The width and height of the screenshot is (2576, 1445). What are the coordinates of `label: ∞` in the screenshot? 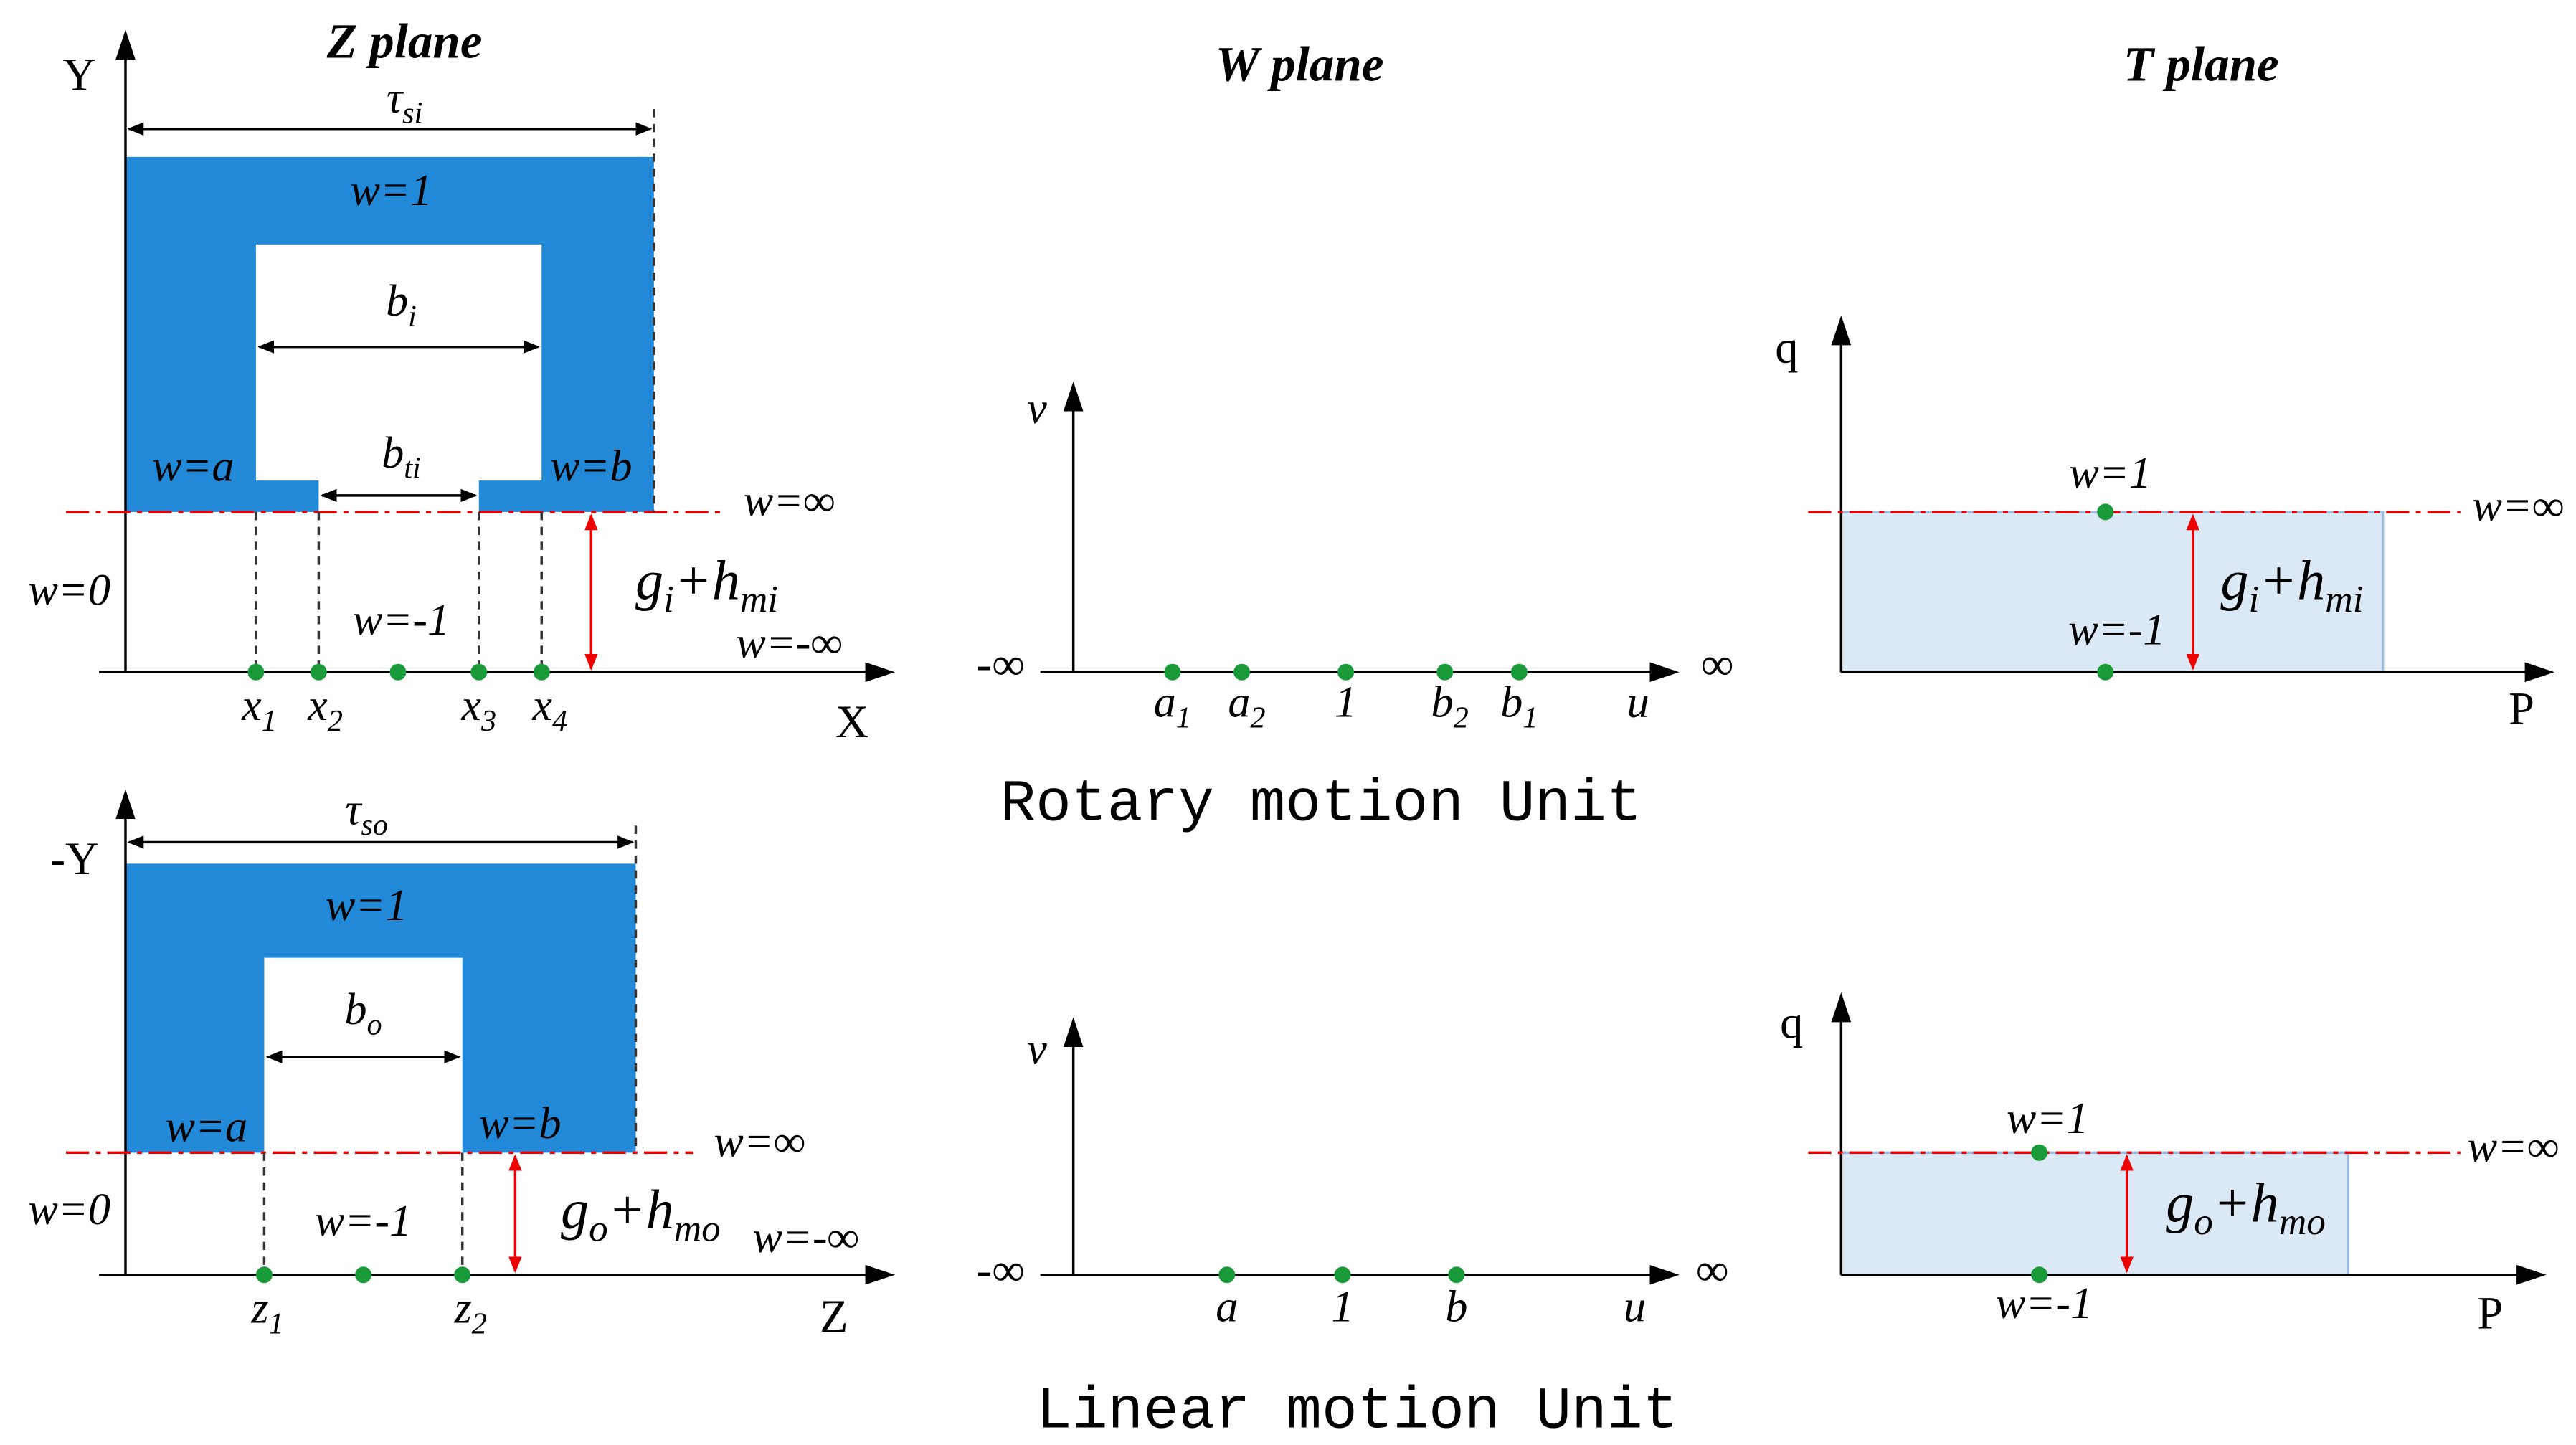 It's located at (1717, 663).